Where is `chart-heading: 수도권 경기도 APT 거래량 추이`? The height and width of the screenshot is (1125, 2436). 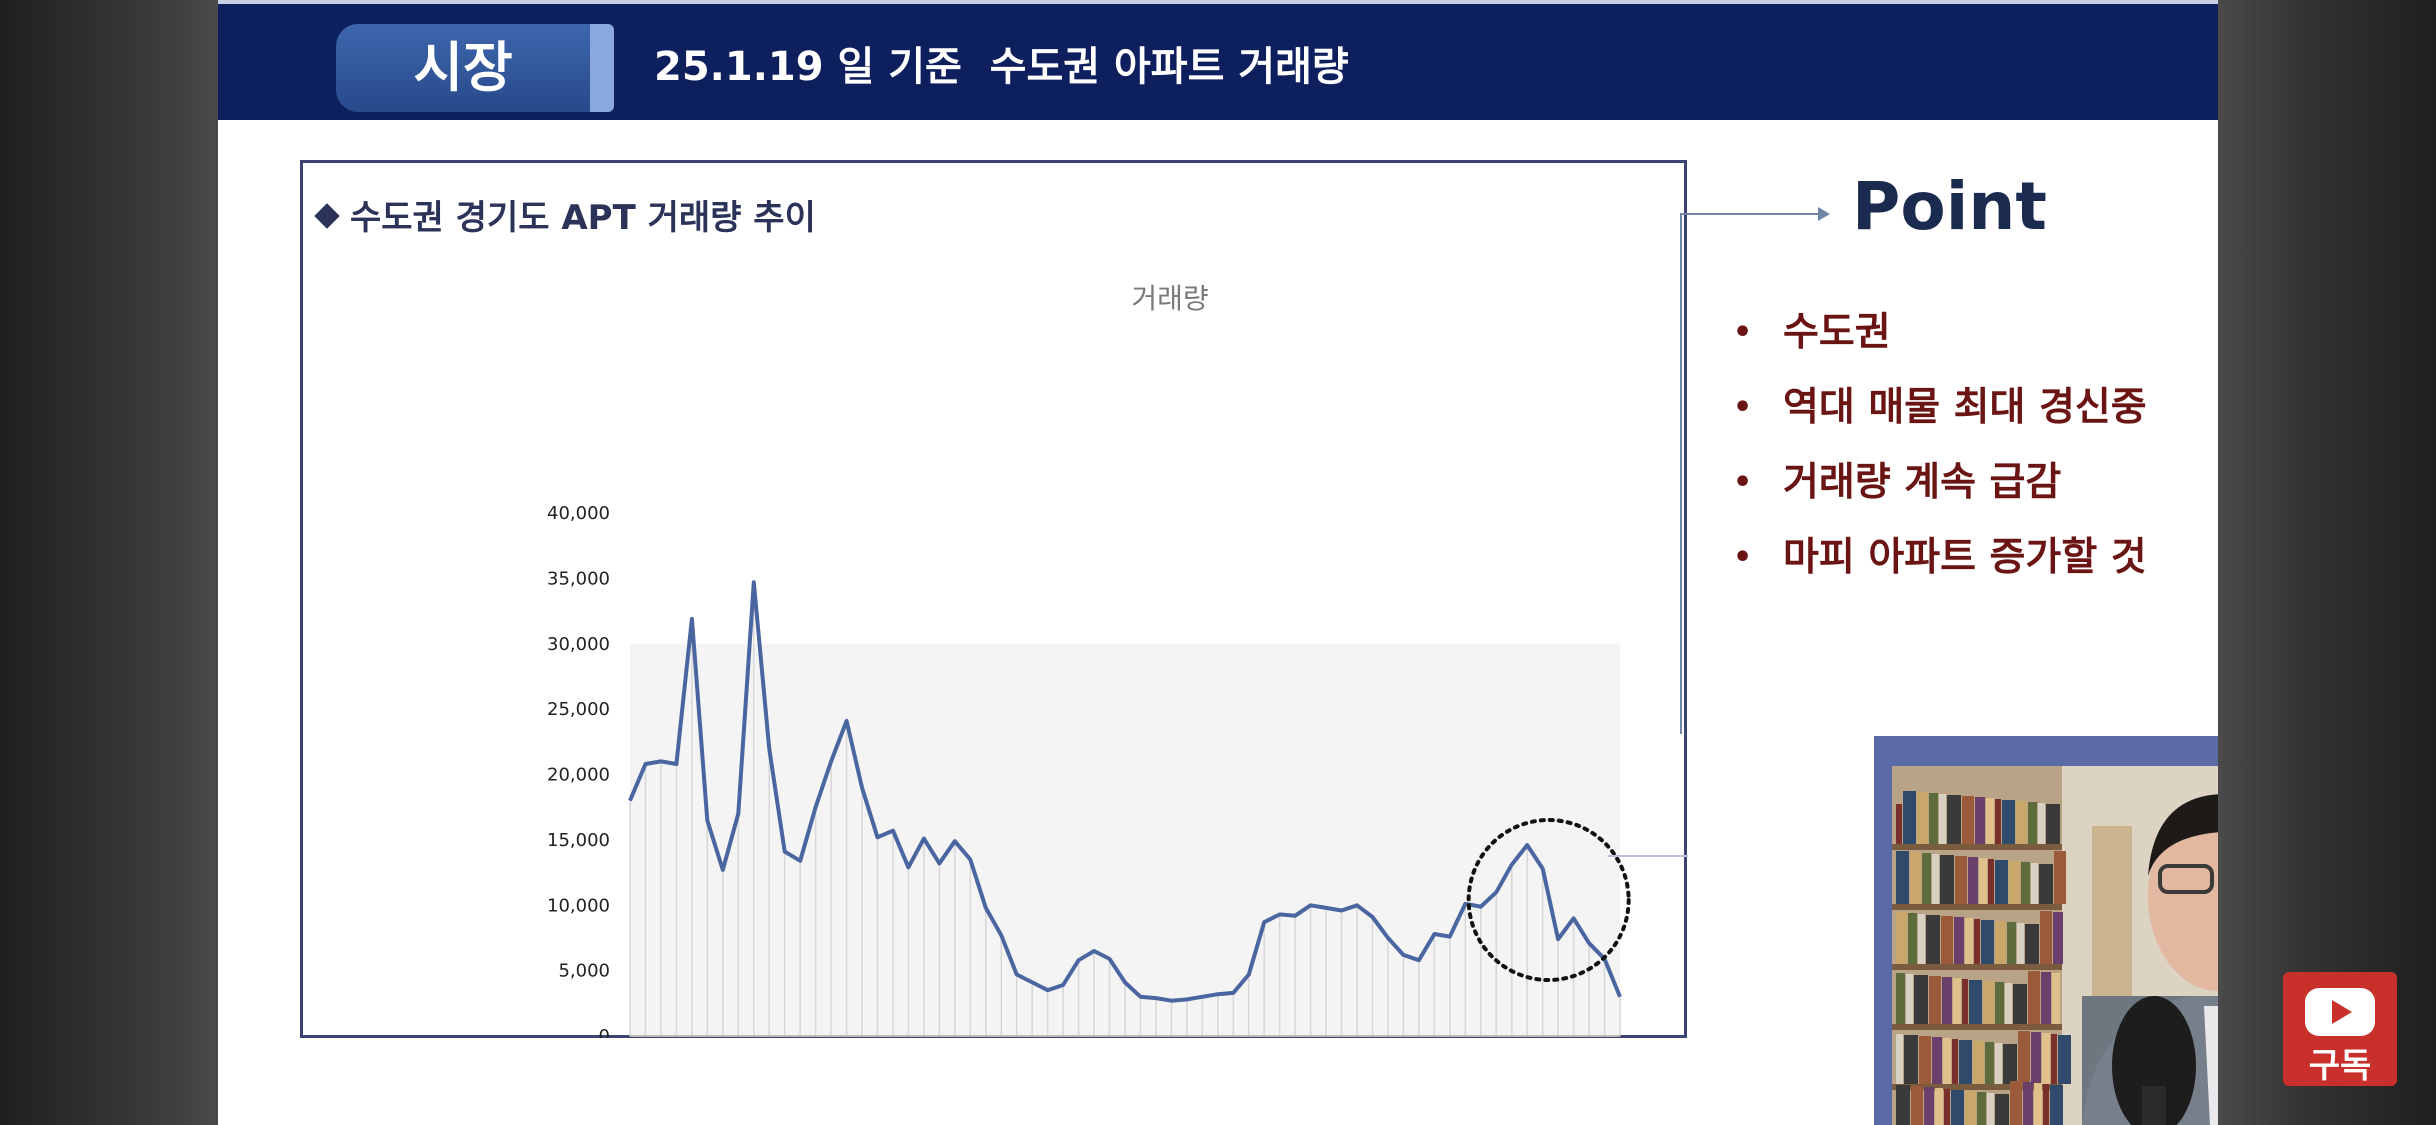 chart-heading: 수도권 경기도 APT 거래량 추이 is located at coordinates (565, 214).